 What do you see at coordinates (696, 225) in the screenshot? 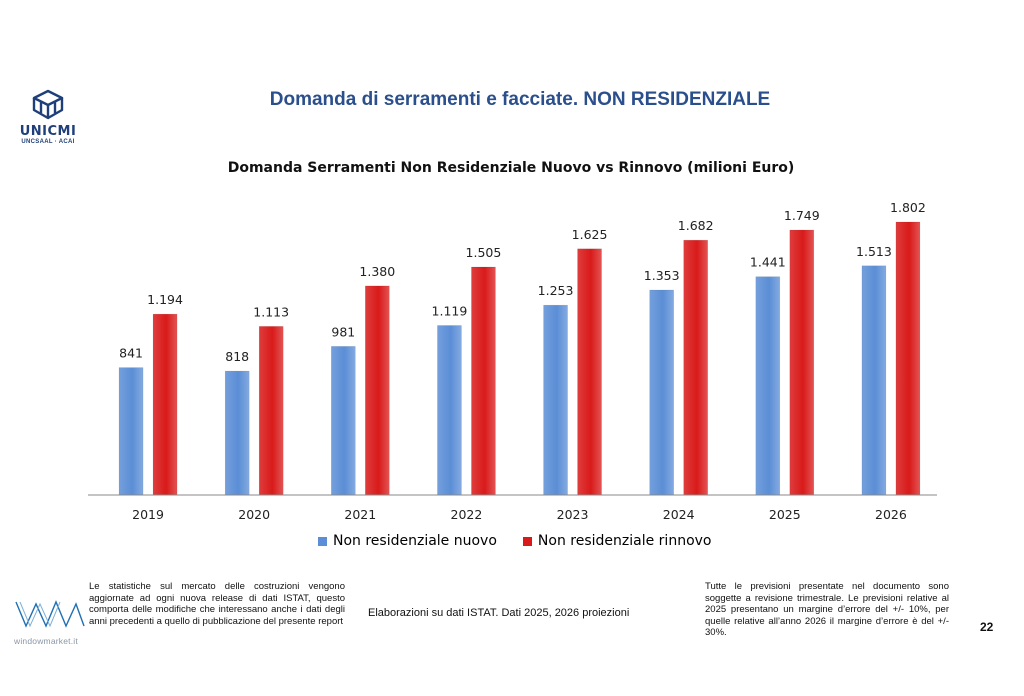
I see `data-label-rinnovo-2024: 1.682` at bounding box center [696, 225].